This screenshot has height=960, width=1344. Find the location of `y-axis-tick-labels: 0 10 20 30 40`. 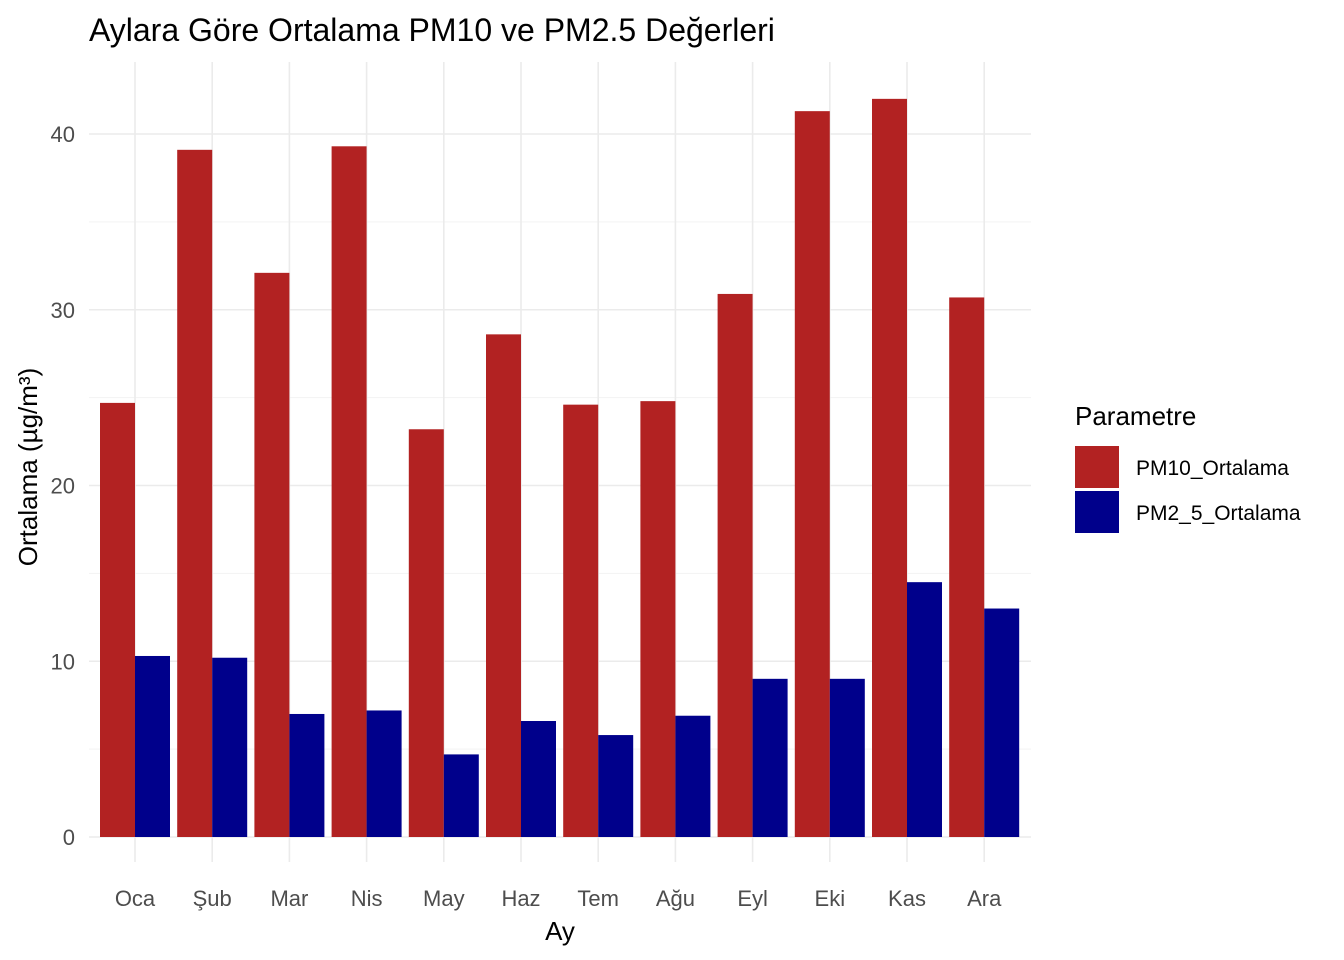

y-axis-tick-labels: 0 10 20 30 40 is located at coordinates (63, 486).